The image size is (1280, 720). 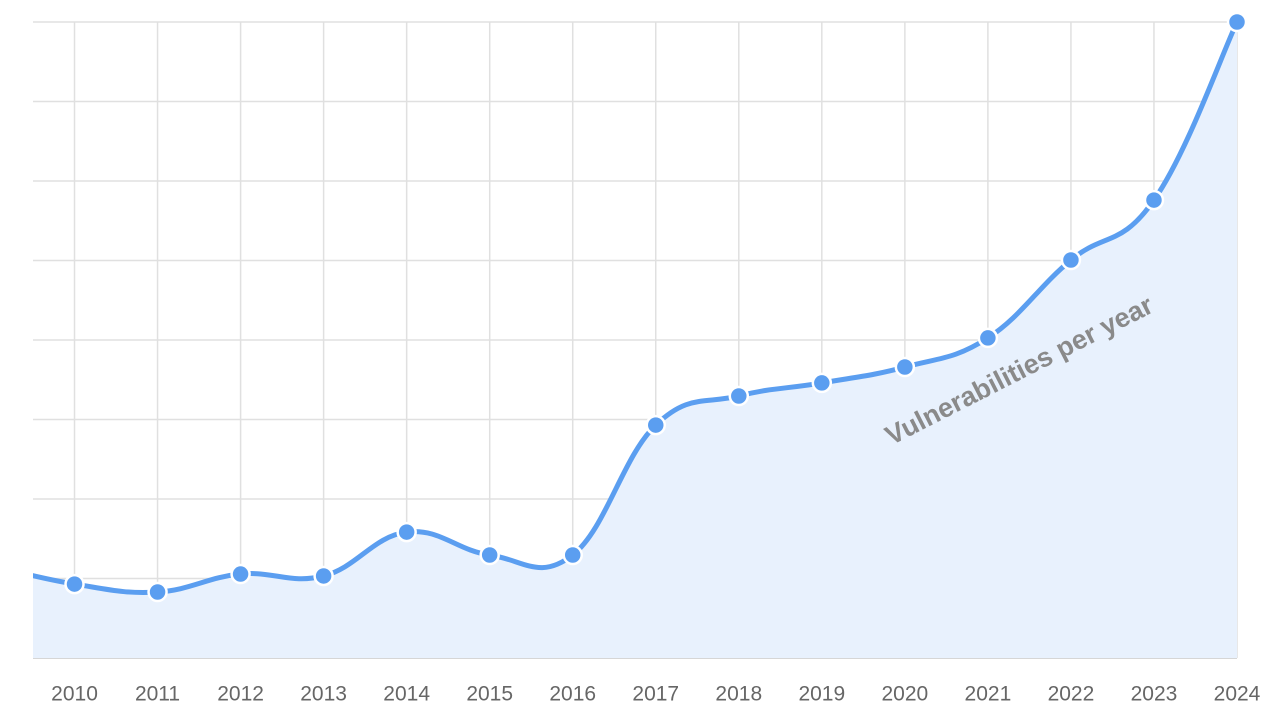 What do you see at coordinates (1071, 694) in the screenshot?
I see `x-tick-label: 2022` at bounding box center [1071, 694].